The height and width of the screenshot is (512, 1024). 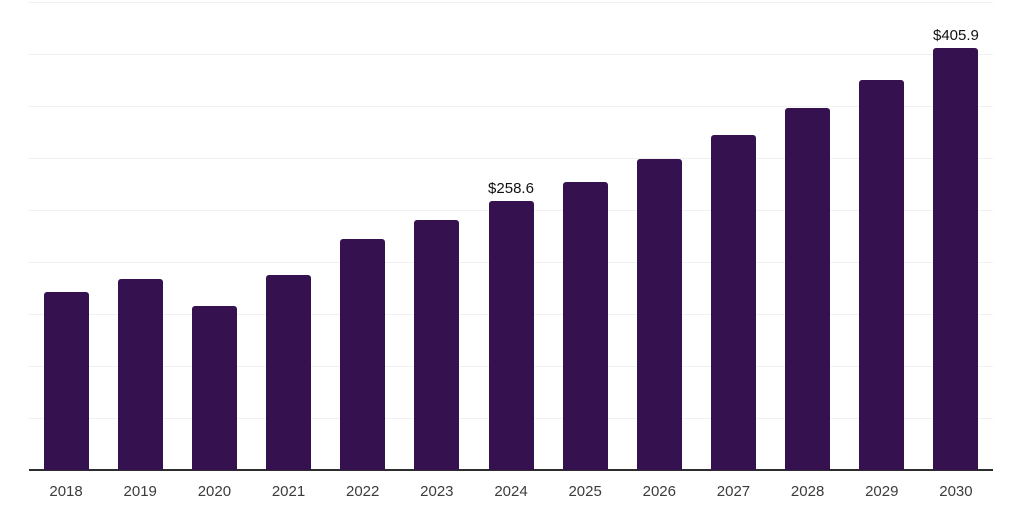 What do you see at coordinates (214, 387) in the screenshot?
I see `bar-2020` at bounding box center [214, 387].